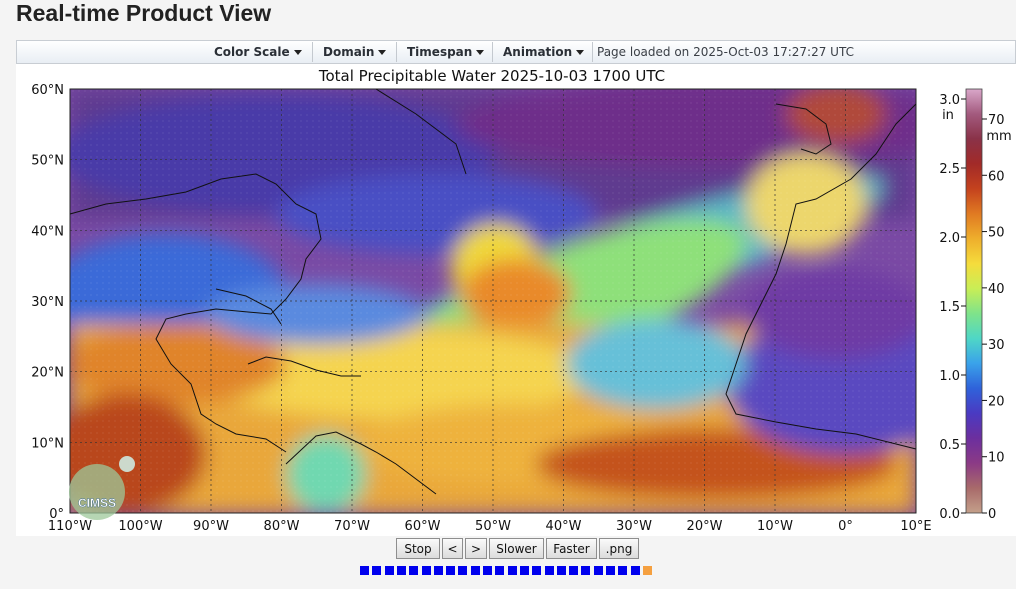 This screenshot has height=589, width=1016. Describe the element at coordinates (992, 514) in the screenshot. I see `colorbar-mm-label: 0` at that location.